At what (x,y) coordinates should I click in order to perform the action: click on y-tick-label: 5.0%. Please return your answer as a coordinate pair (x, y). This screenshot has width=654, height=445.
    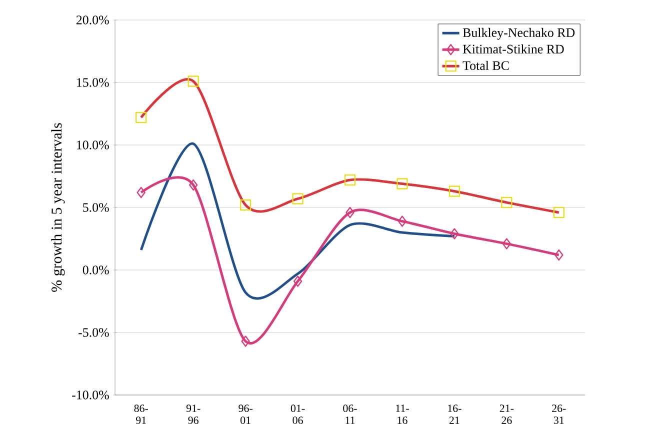
    Looking at the image, I should click on (96, 207).